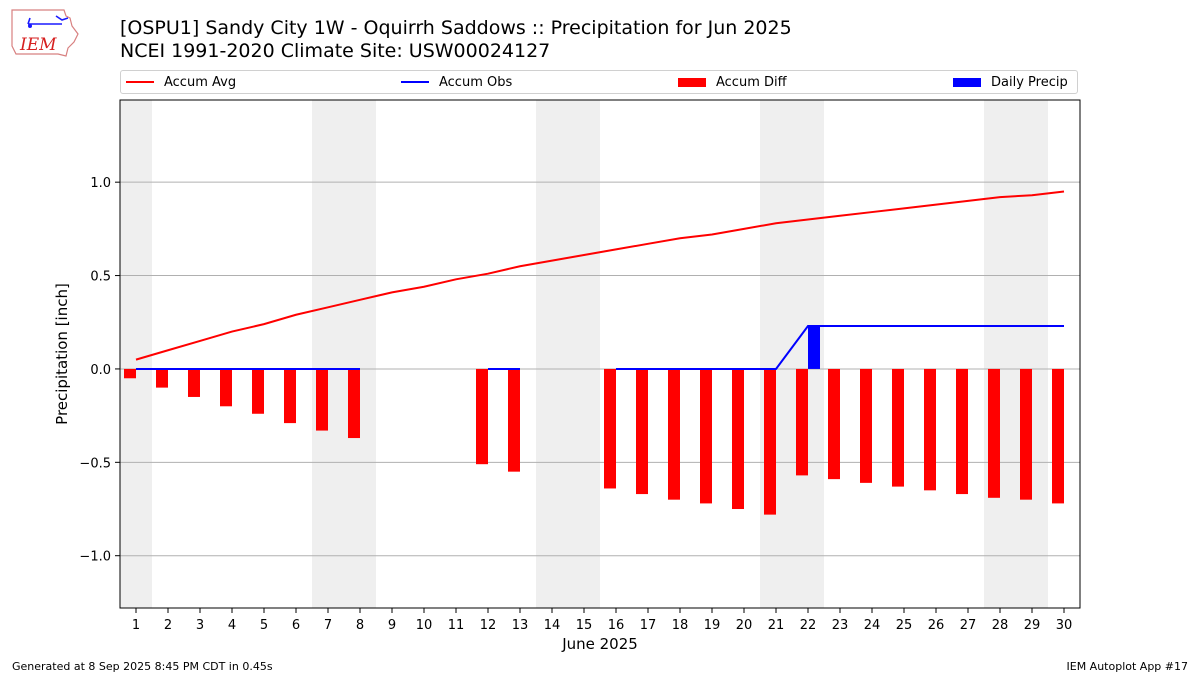 This screenshot has height=675, width=1200. Describe the element at coordinates (1127, 666) in the screenshot. I see `footer-app: IEM Autoplot App #17` at that location.